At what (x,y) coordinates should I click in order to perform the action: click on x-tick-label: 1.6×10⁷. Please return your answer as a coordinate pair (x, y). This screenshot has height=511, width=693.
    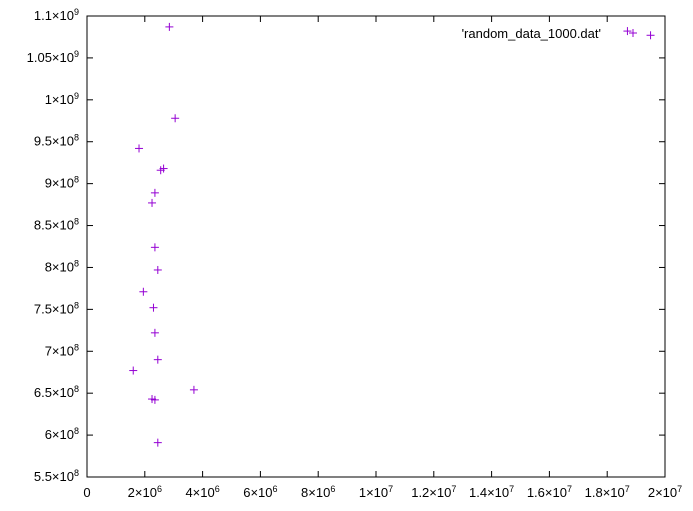
    Looking at the image, I should click on (549, 492).